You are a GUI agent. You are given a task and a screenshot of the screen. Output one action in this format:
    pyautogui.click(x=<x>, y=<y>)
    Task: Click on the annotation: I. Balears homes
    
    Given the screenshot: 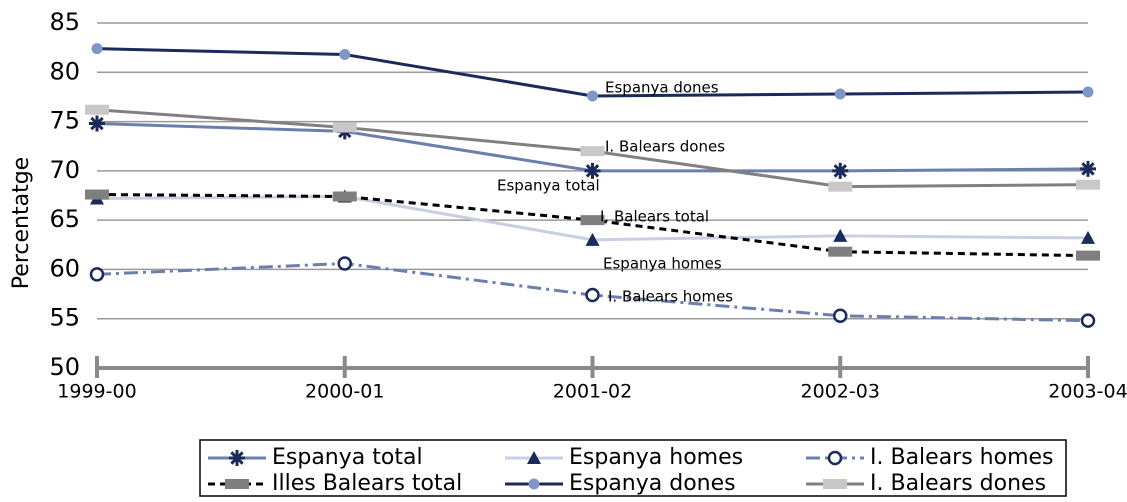 What is the action you would take?
    pyautogui.click(x=670, y=297)
    